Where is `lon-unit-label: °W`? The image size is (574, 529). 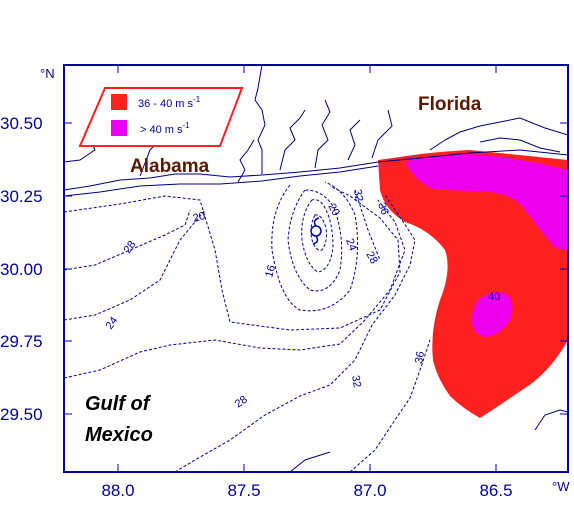 lon-unit-label: °W is located at coordinates (561, 486).